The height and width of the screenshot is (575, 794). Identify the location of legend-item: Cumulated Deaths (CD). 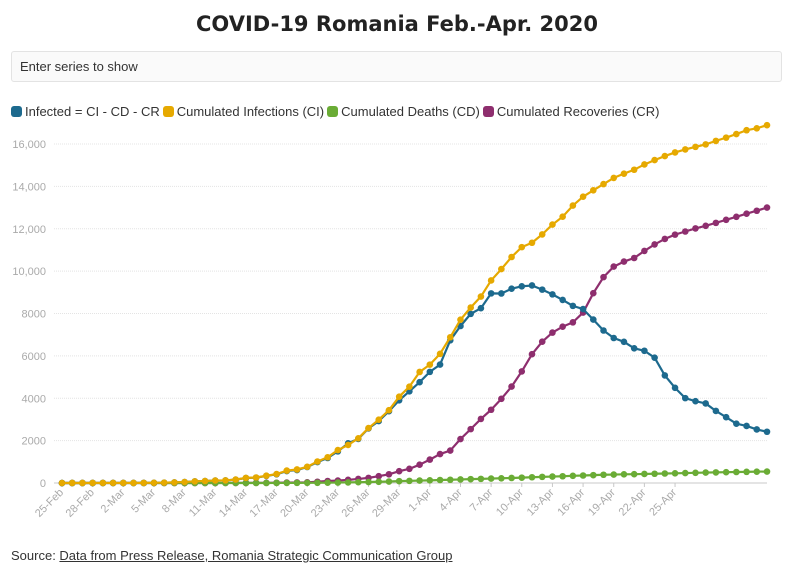
(403, 111).